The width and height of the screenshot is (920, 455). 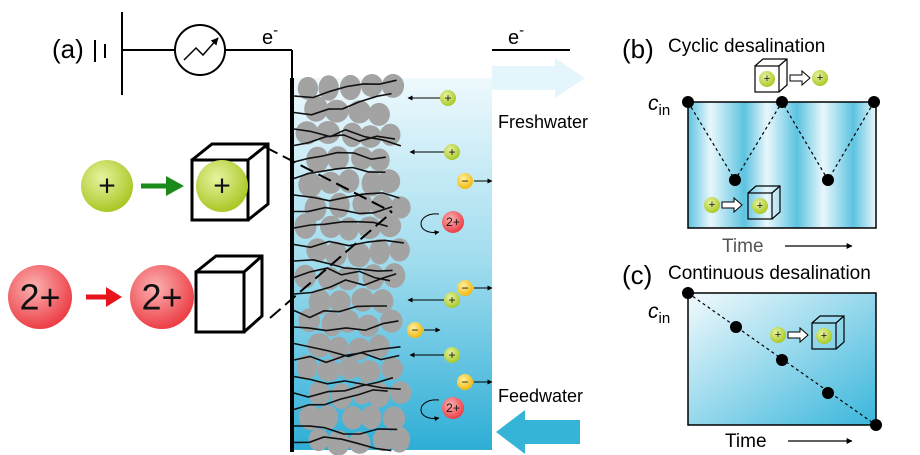 I want to click on cube-icon-empty, so click(x=229, y=294).